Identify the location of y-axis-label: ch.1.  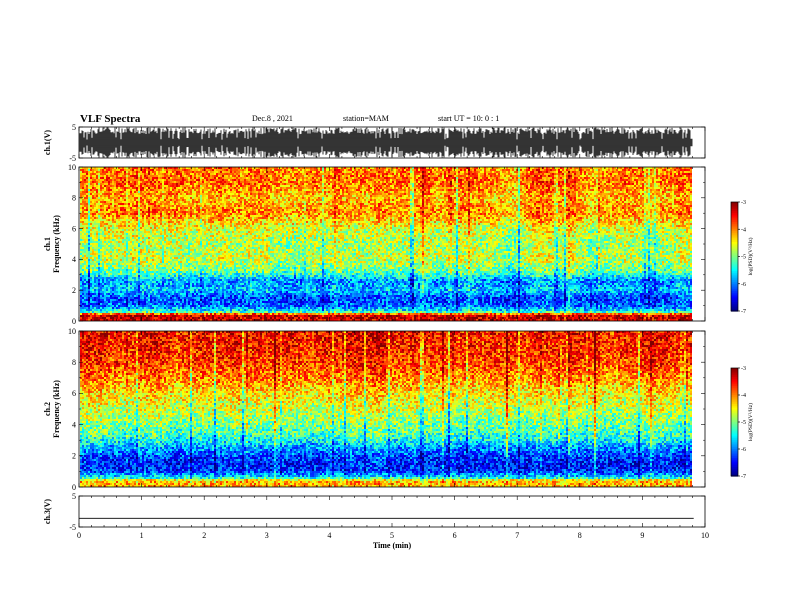
(47, 244).